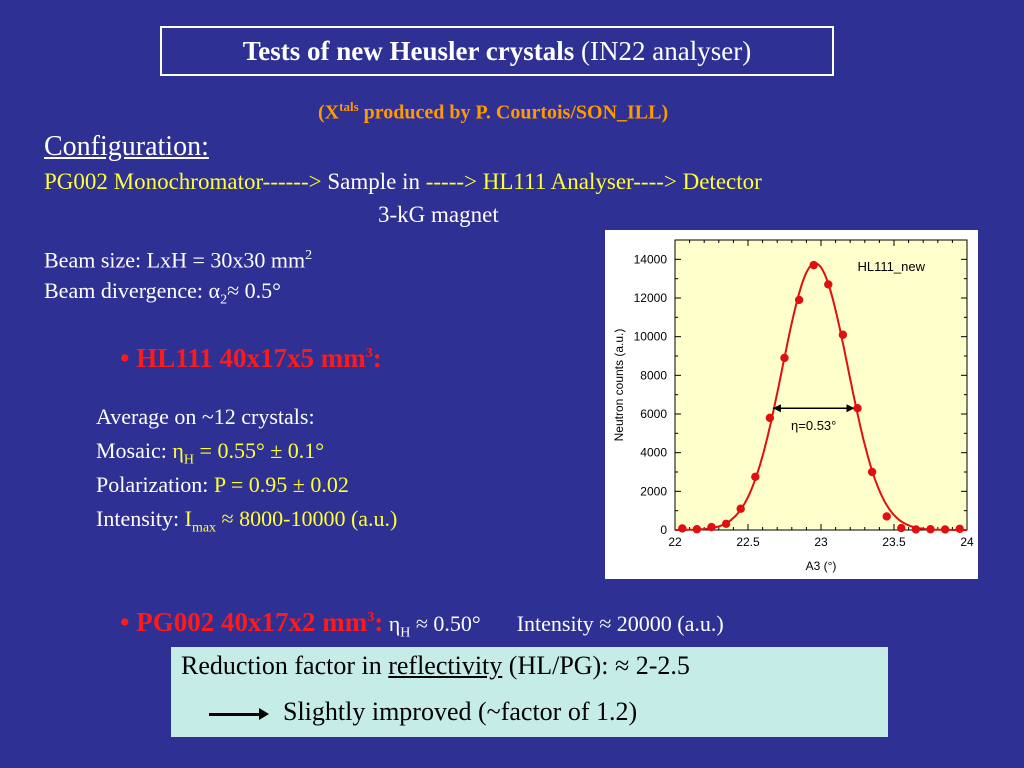 The height and width of the screenshot is (768, 1024). What do you see at coordinates (653, 375) in the screenshot?
I see `y-tick-label: 8000` at bounding box center [653, 375].